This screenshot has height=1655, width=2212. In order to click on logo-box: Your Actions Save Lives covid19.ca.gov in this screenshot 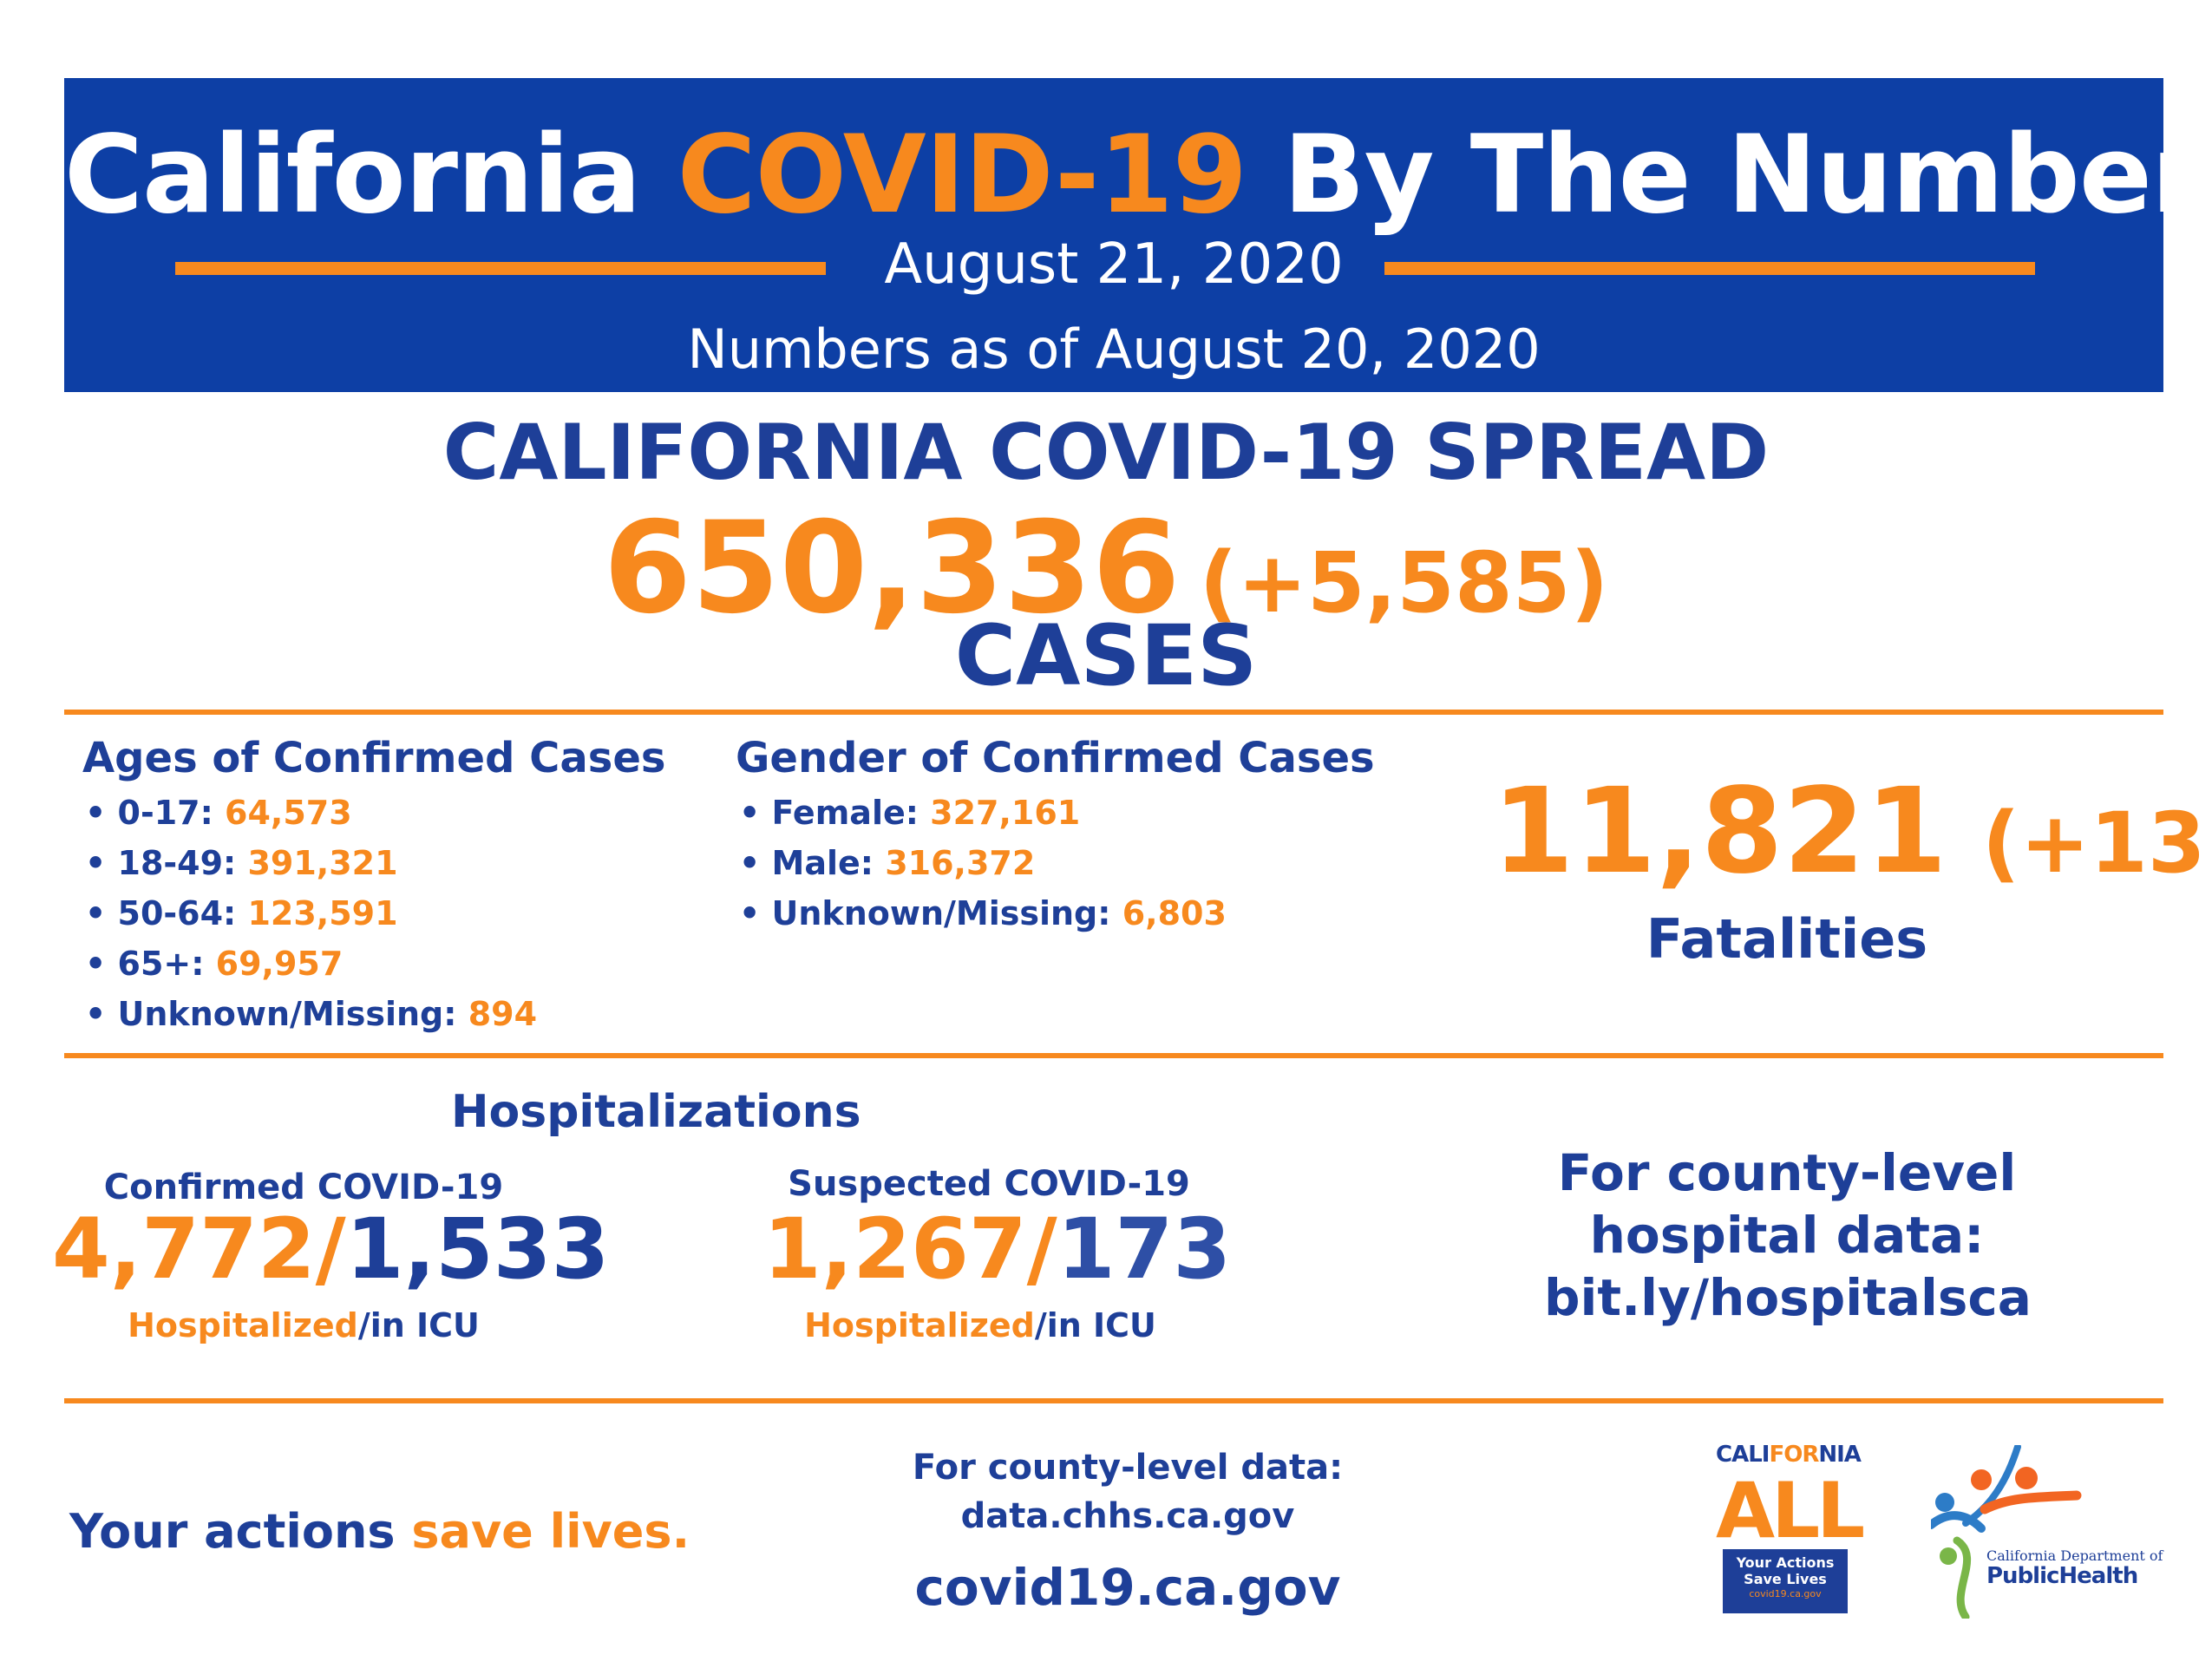, I will do `click(1786, 1581)`.